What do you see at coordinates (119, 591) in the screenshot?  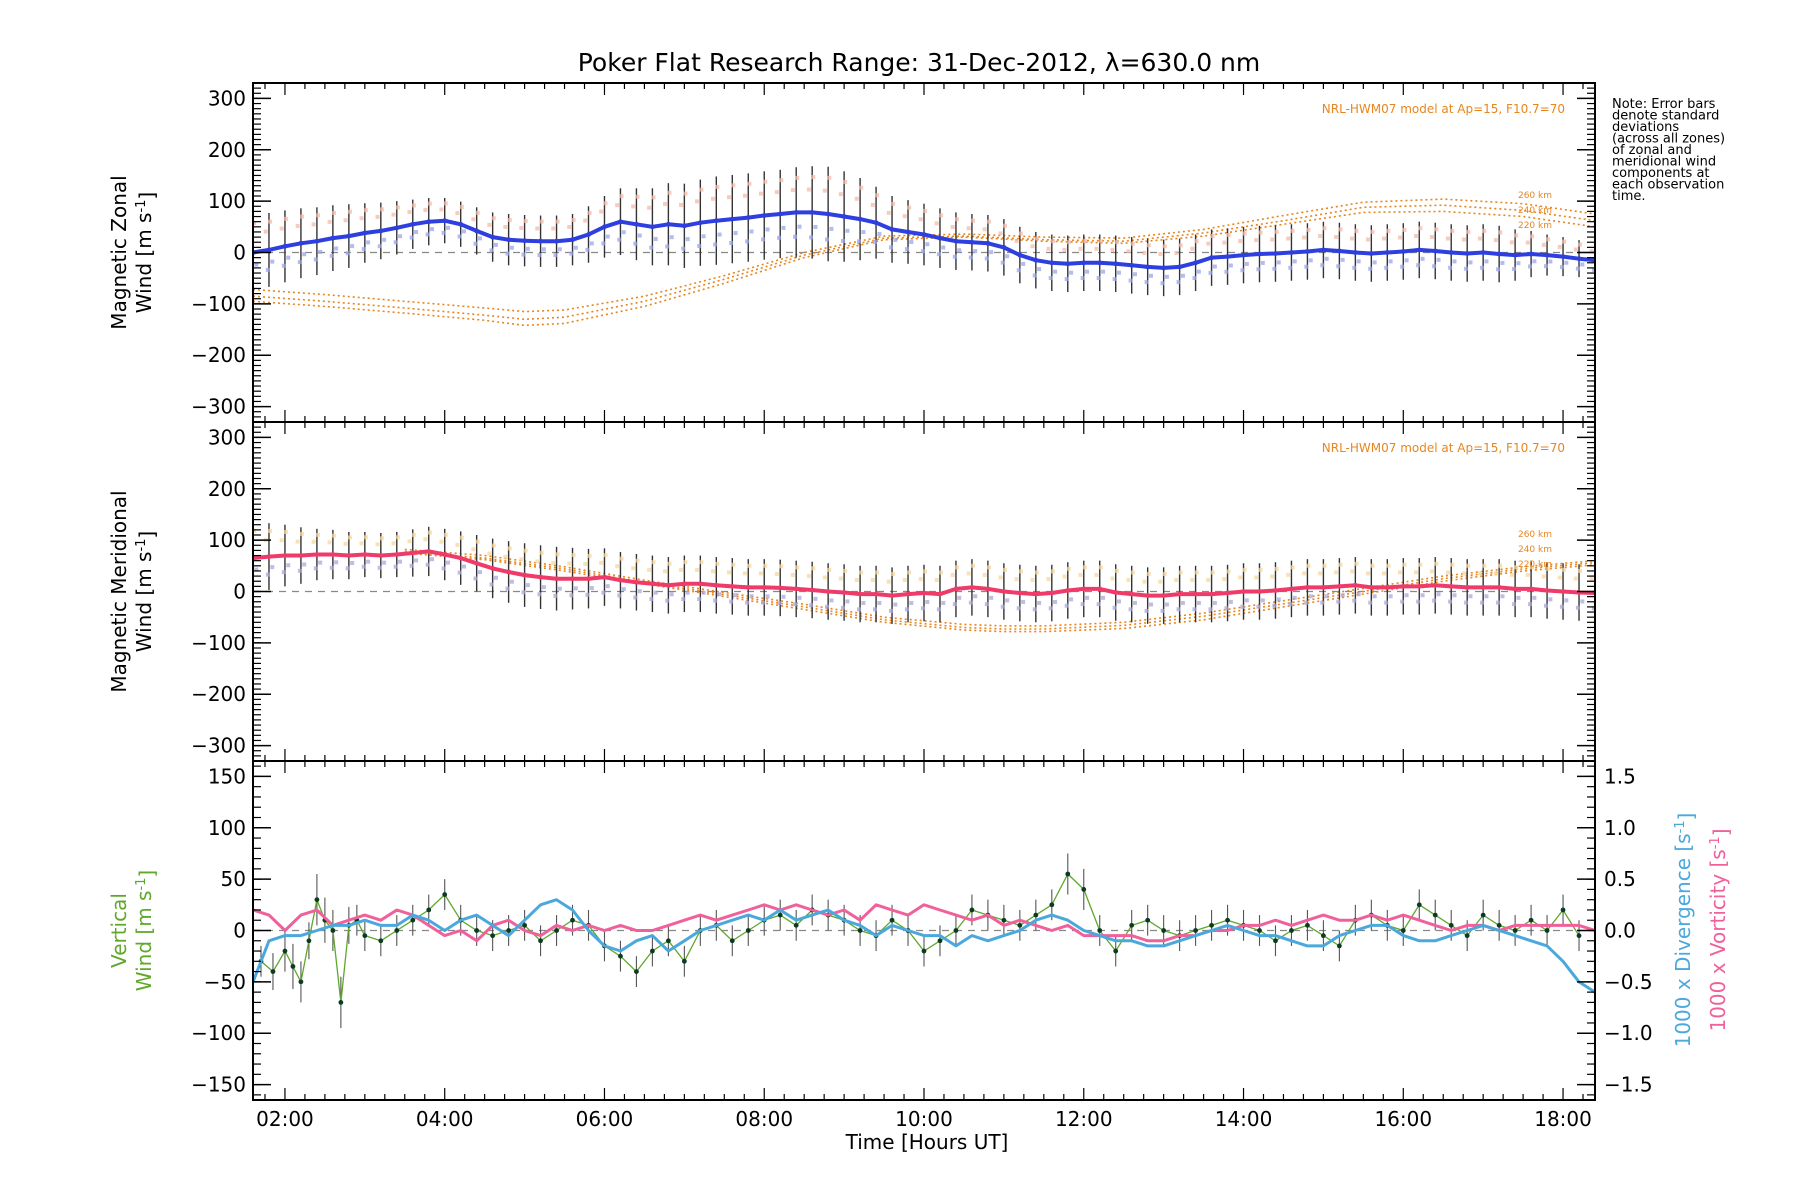 I see `meridional-ylabel-line1: Magnetic Meridional` at bounding box center [119, 591].